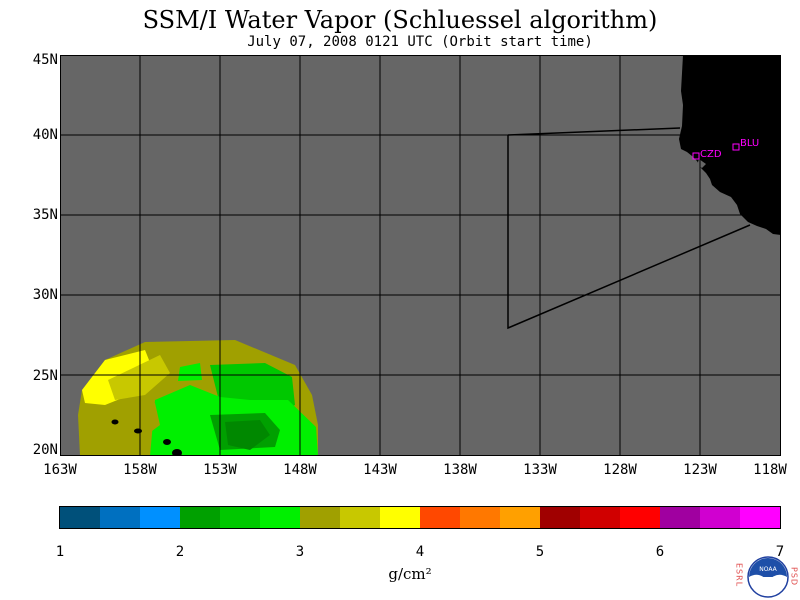  Describe the element at coordinates (60, 470) in the screenshot. I see `lon-label-163w: 163W` at that location.